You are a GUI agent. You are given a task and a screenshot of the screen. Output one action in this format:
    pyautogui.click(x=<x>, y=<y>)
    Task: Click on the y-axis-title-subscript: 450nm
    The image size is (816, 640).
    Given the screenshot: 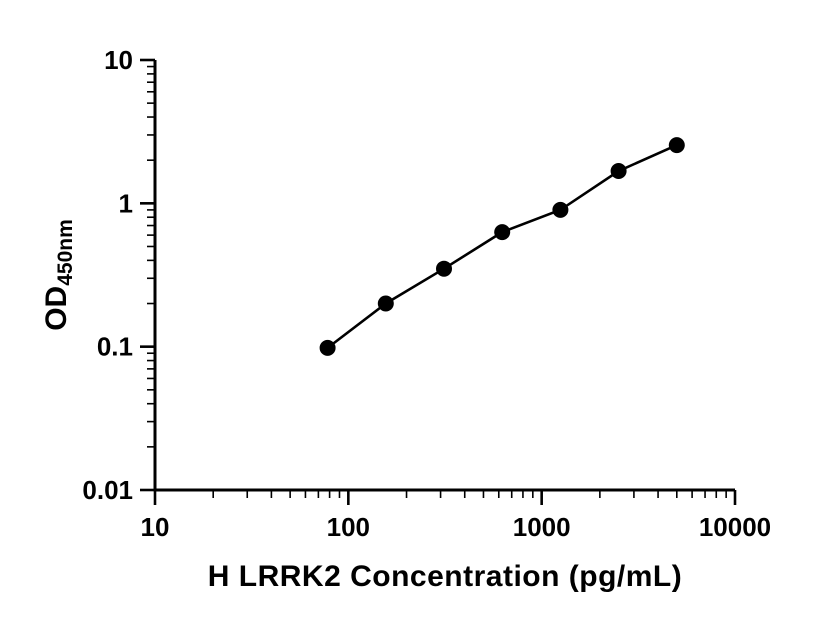 What is the action you would take?
    pyautogui.click(x=65, y=252)
    